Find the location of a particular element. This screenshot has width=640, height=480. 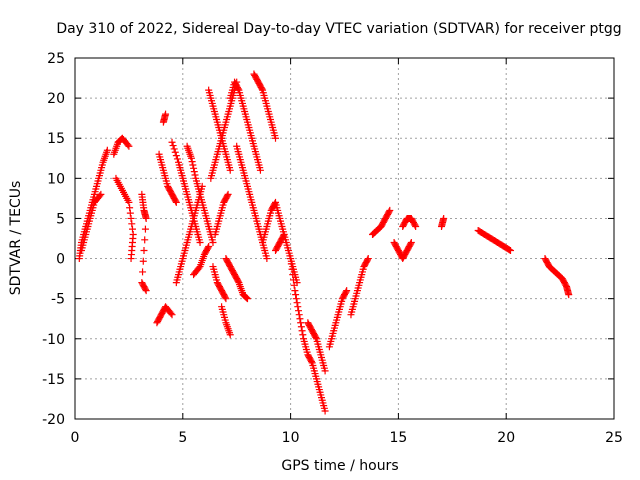

series-arc4 is located at coordinates (124, 218).